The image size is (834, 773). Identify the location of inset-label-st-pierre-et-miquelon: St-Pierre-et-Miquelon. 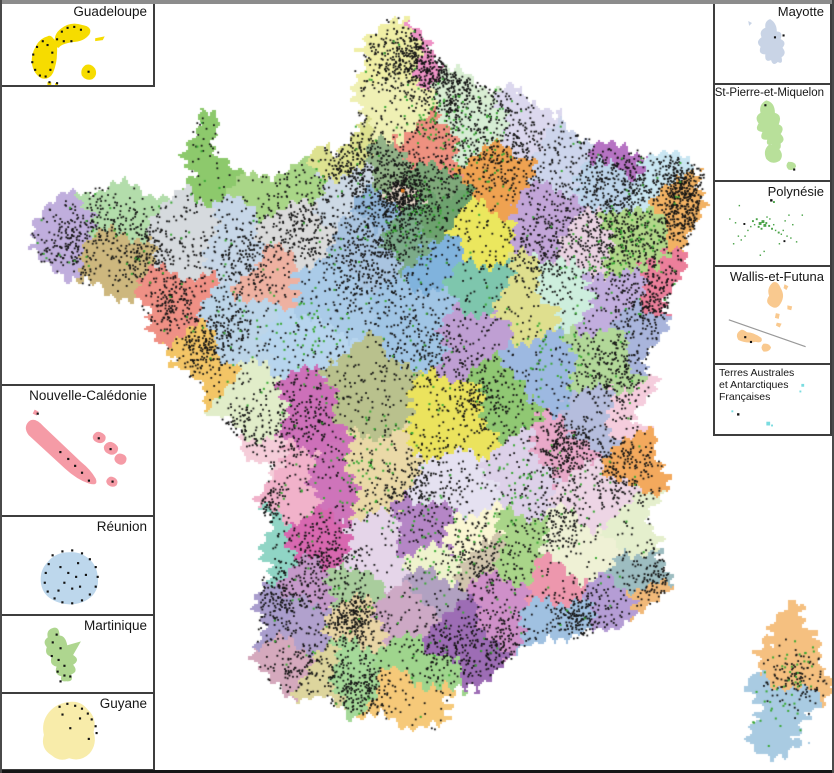
(769, 93).